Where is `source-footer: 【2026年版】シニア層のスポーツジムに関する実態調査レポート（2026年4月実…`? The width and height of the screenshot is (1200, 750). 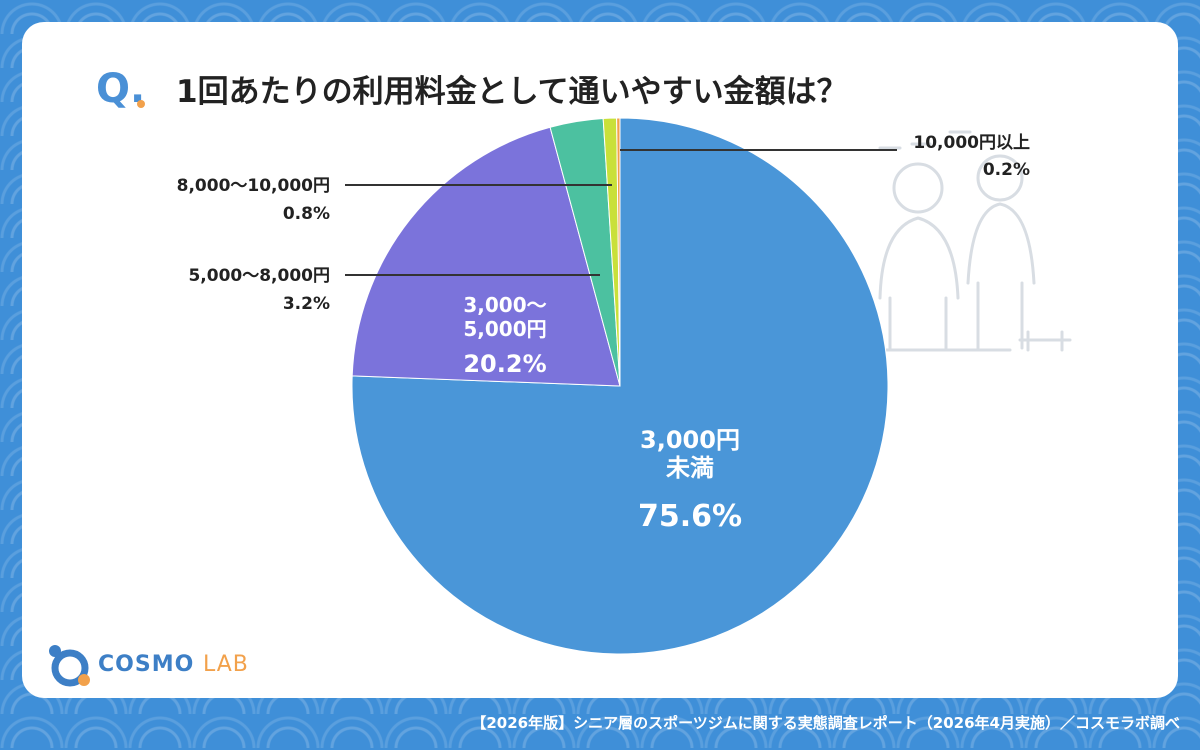
source-footer: 【2026年版】シニア層のスポーツジムに関する実態調査レポート（2026年4月実… is located at coordinates (825, 723).